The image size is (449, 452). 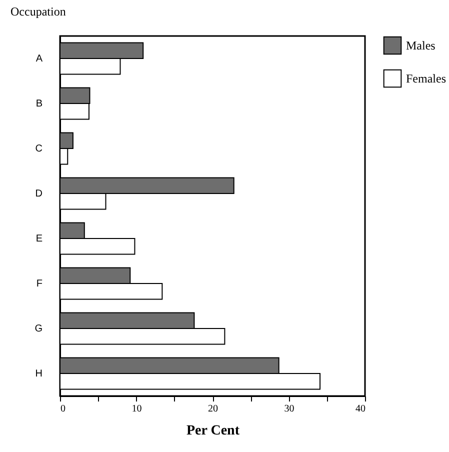 I want to click on x-axis-title: Per Cent, so click(x=213, y=431).